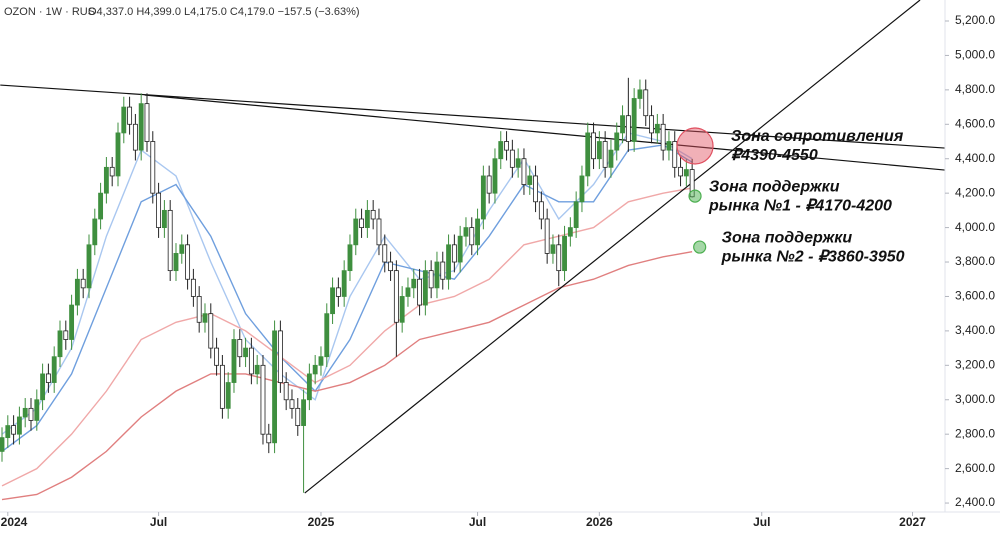 The image size is (1000, 533). I want to click on y-tick-label: 2,400.0, so click(975, 502).